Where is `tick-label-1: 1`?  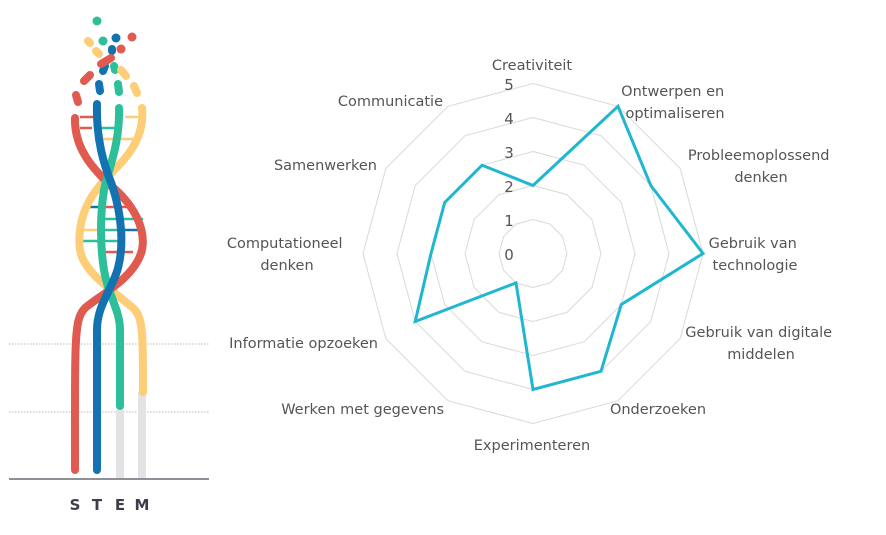
tick-label-1: 1 is located at coordinates (509, 221).